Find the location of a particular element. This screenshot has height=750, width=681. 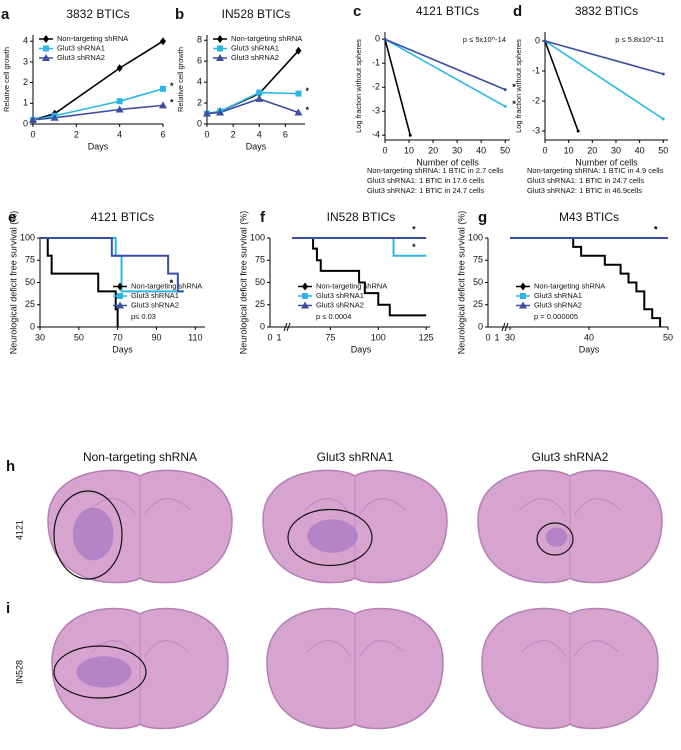

y-tick-label: 6 is located at coordinates (199, 61).